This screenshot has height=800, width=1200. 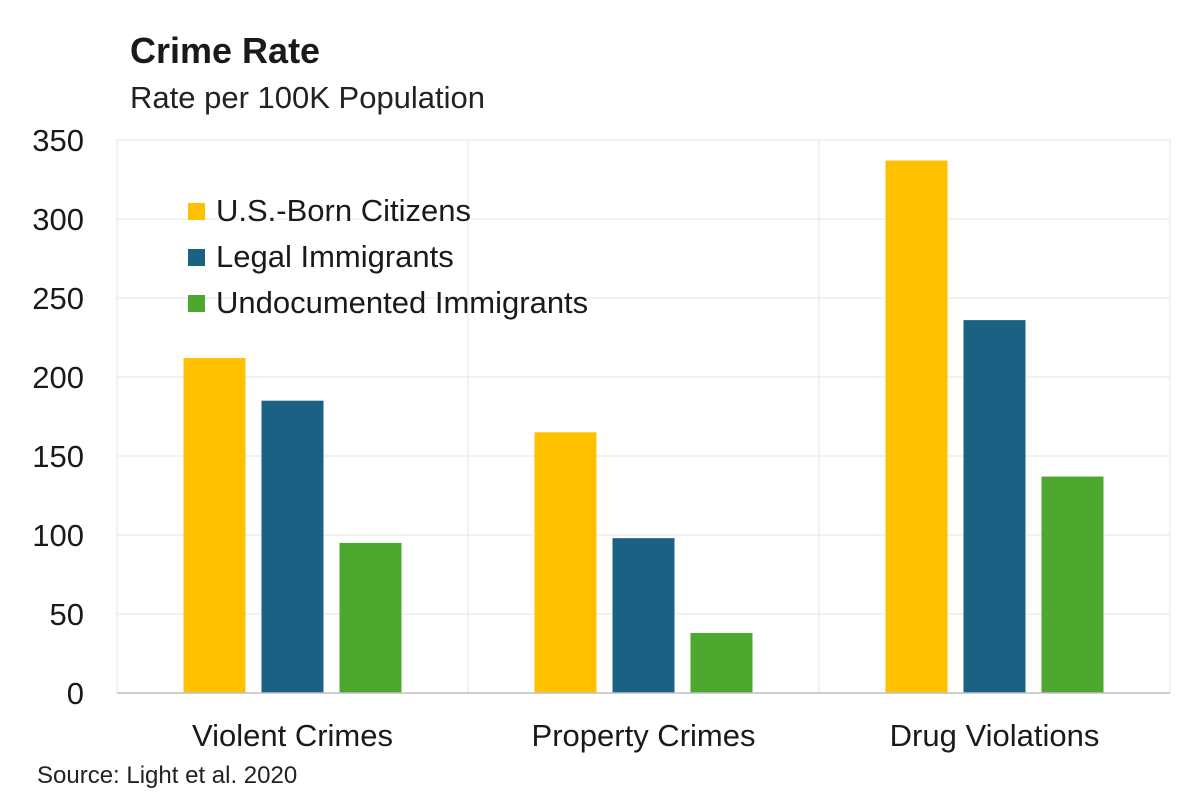 What do you see at coordinates (58, 140) in the screenshot?
I see `y-tick-label: 350` at bounding box center [58, 140].